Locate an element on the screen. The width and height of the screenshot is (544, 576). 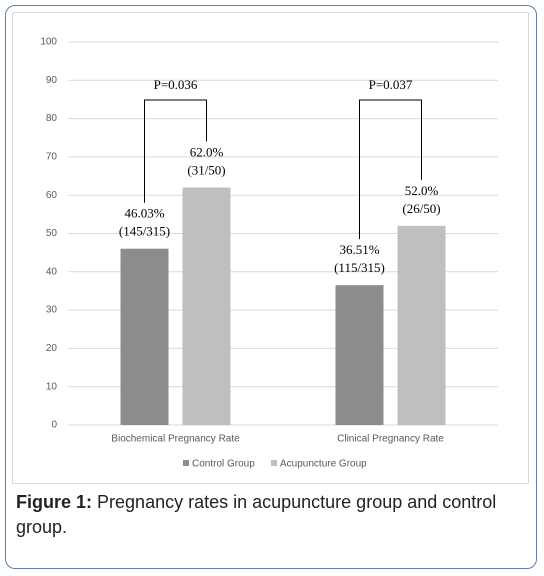
value-label: 46.03% is located at coordinates (144, 213).